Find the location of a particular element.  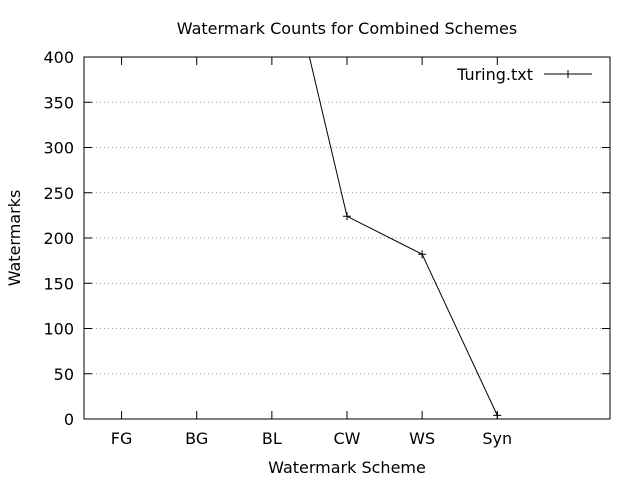

y-tick-label: 50 is located at coordinates (64, 374).